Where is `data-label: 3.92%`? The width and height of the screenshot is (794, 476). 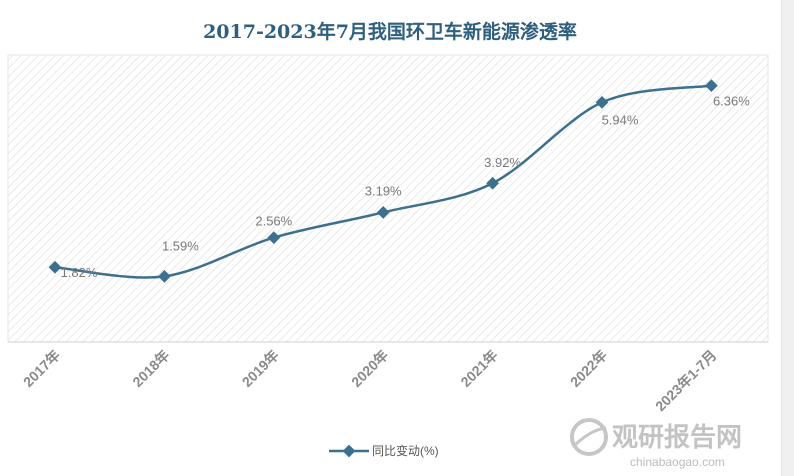
data-label: 3.92% is located at coordinates (502, 162).